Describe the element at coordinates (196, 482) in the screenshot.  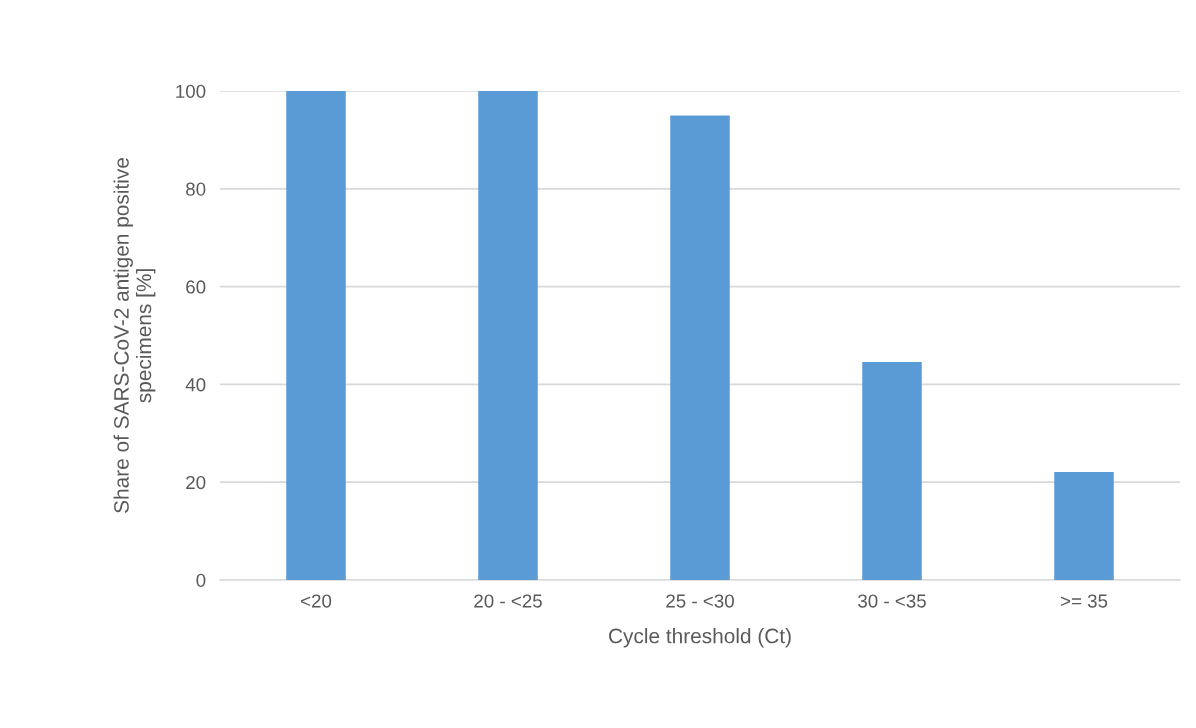
I see `y-tick-label: 20` at that location.